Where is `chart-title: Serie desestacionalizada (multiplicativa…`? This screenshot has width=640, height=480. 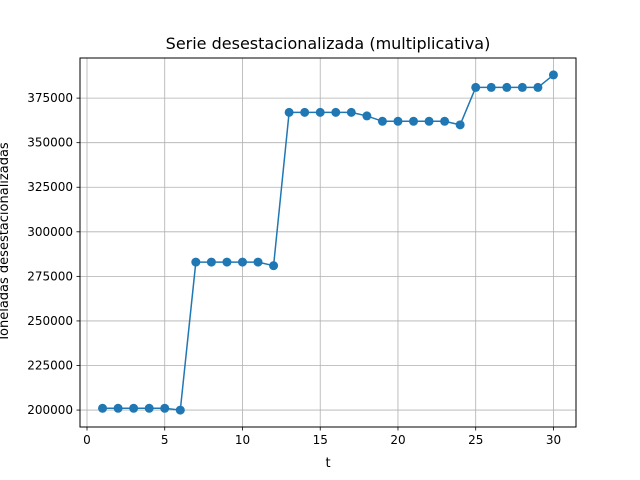
chart-title: Serie desestacionalizada (multiplicativa… is located at coordinates (328, 43).